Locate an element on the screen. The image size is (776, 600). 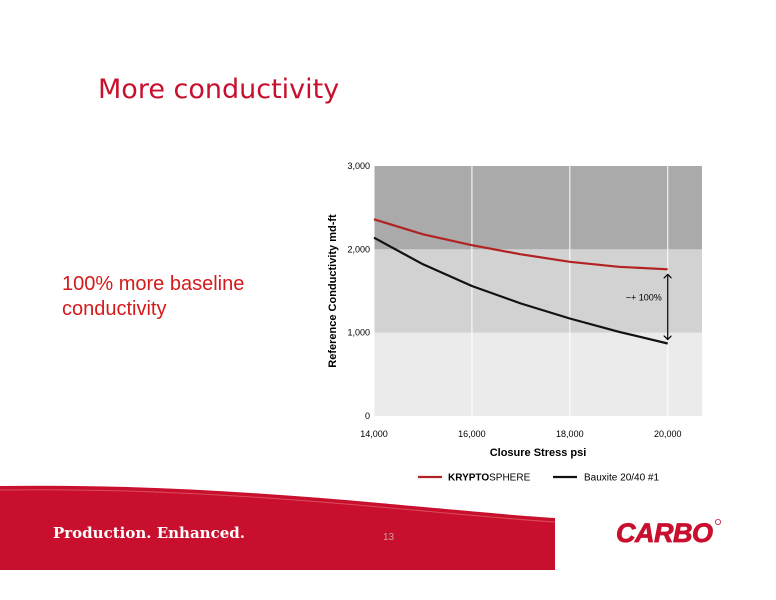
y-tick-label-3: 3,000 is located at coordinates (358, 166).